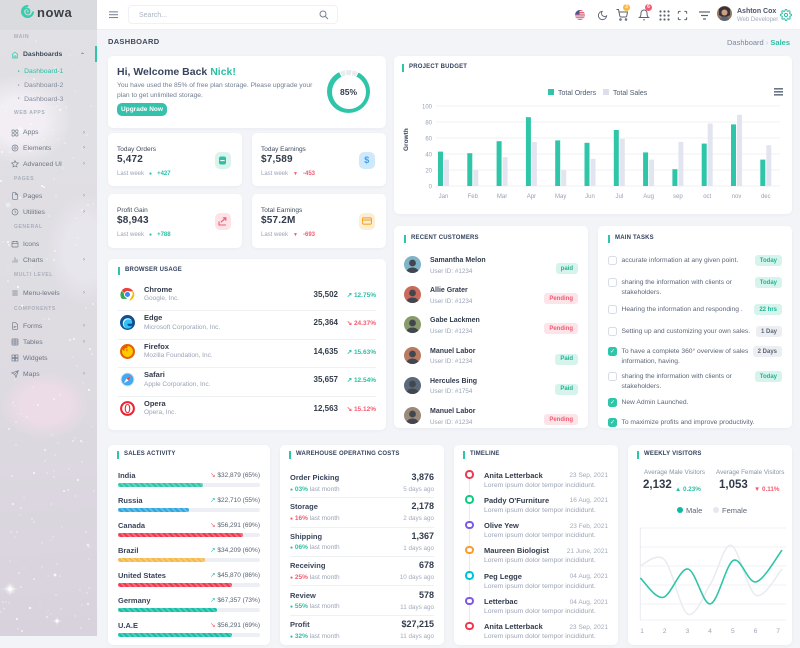 Image resolution: width=800 pixels, height=648 pixels. I want to click on svg-text: 1, so click(642, 631).